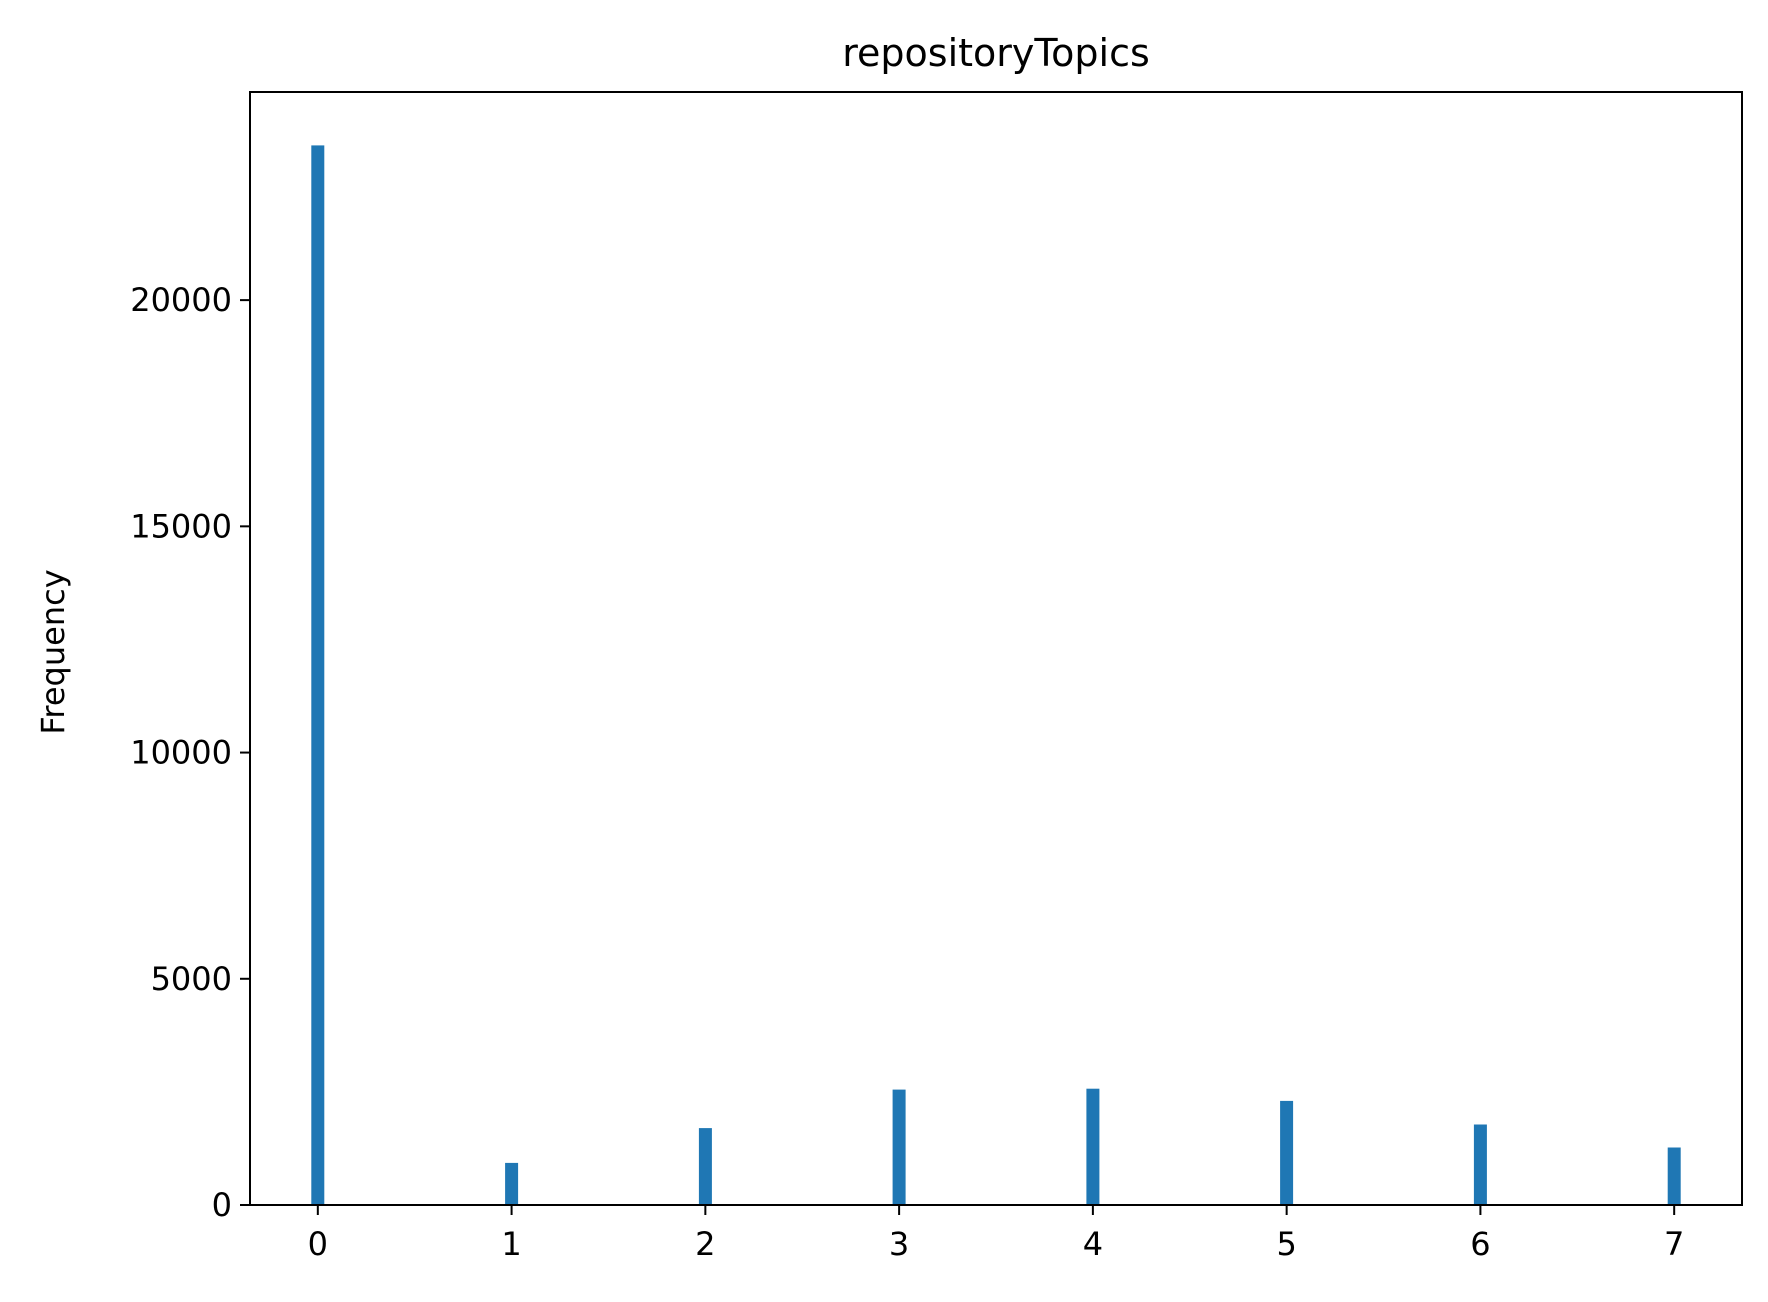 This screenshot has height=1302, width=1768. I want to click on y-tick-label: 0, so click(222, 1205).